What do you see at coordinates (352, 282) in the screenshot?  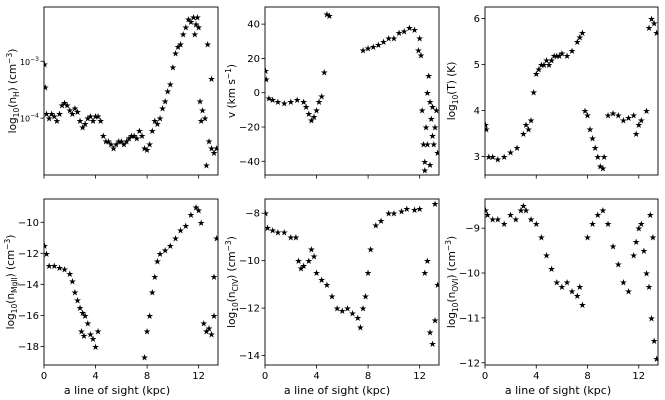 I see `plot-frame` at bounding box center [352, 282].